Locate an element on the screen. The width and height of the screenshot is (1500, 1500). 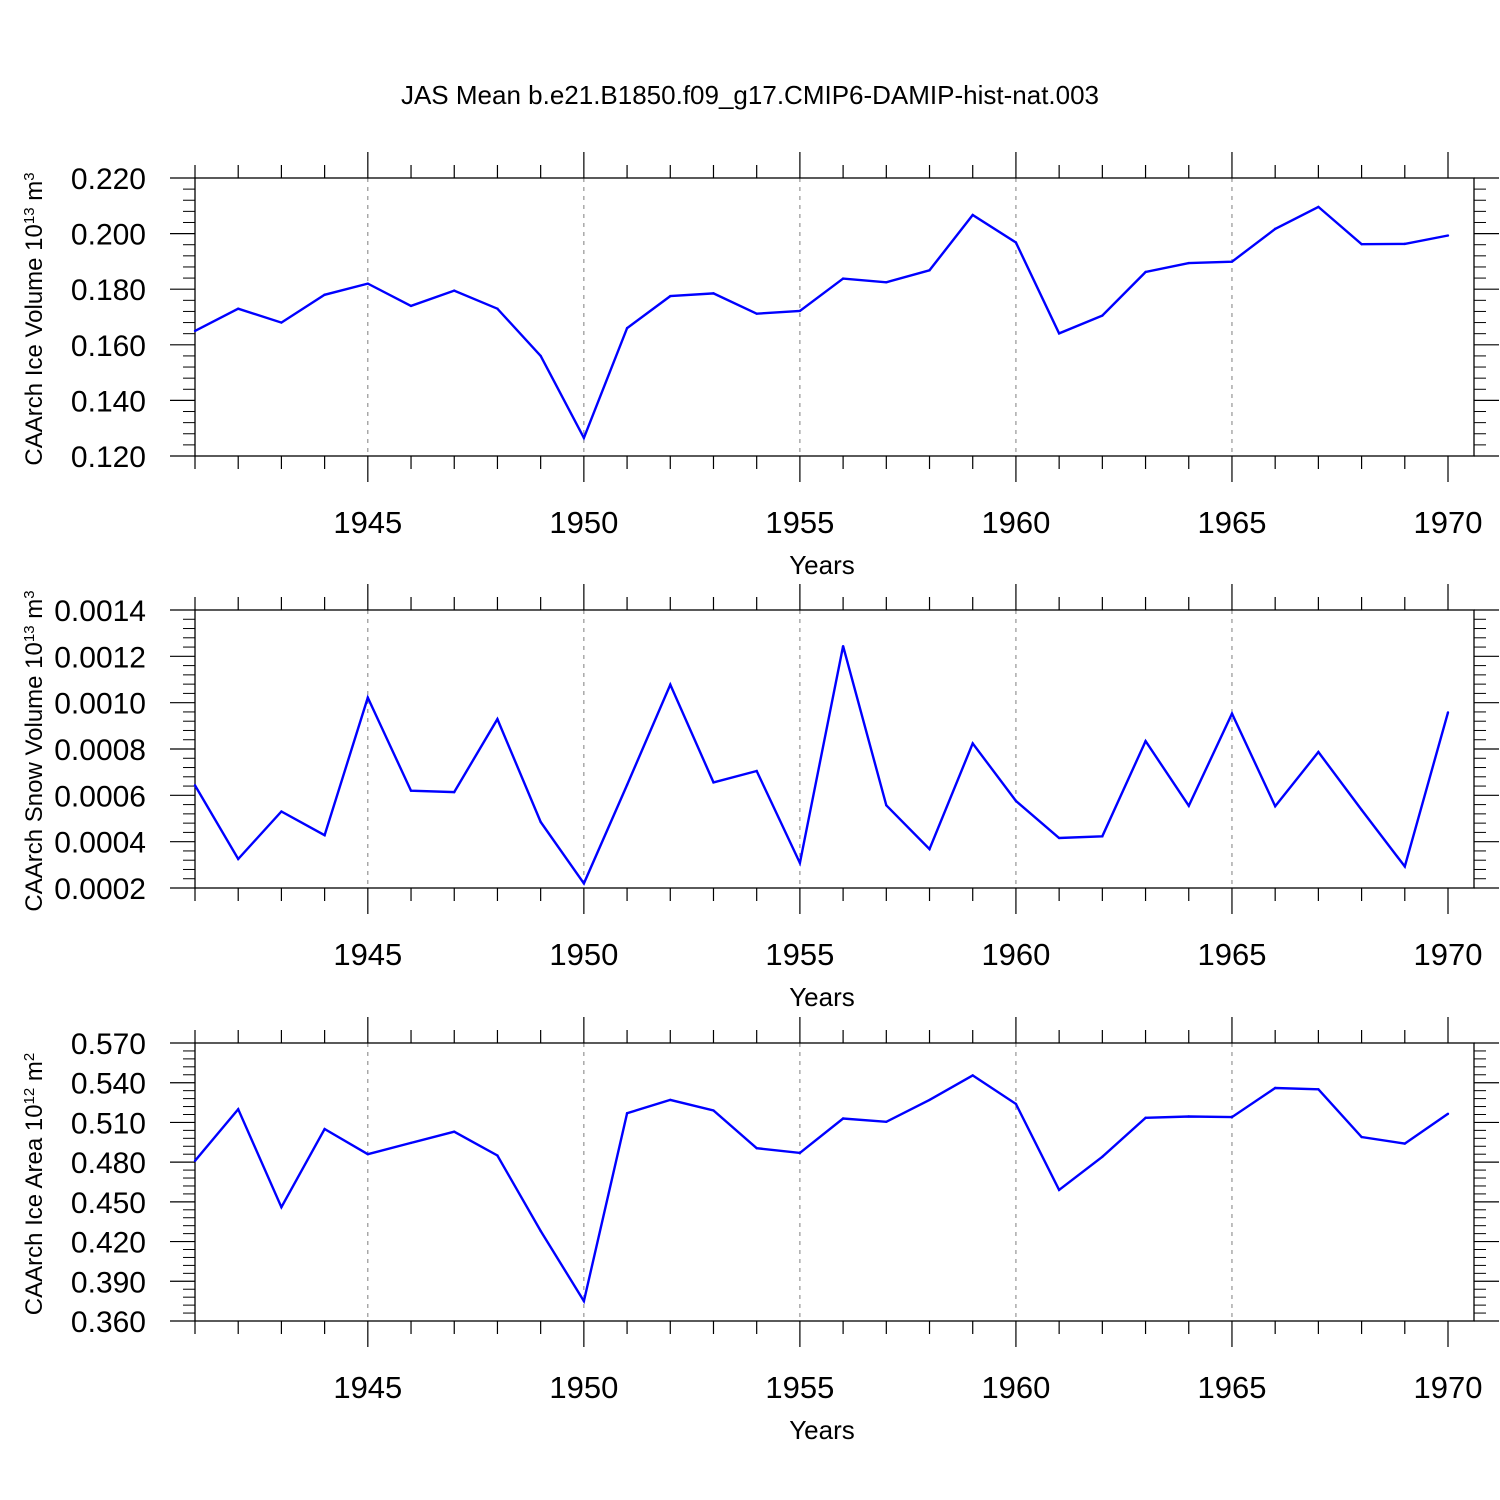
y-tick-label: 0.180 is located at coordinates (108, 290).